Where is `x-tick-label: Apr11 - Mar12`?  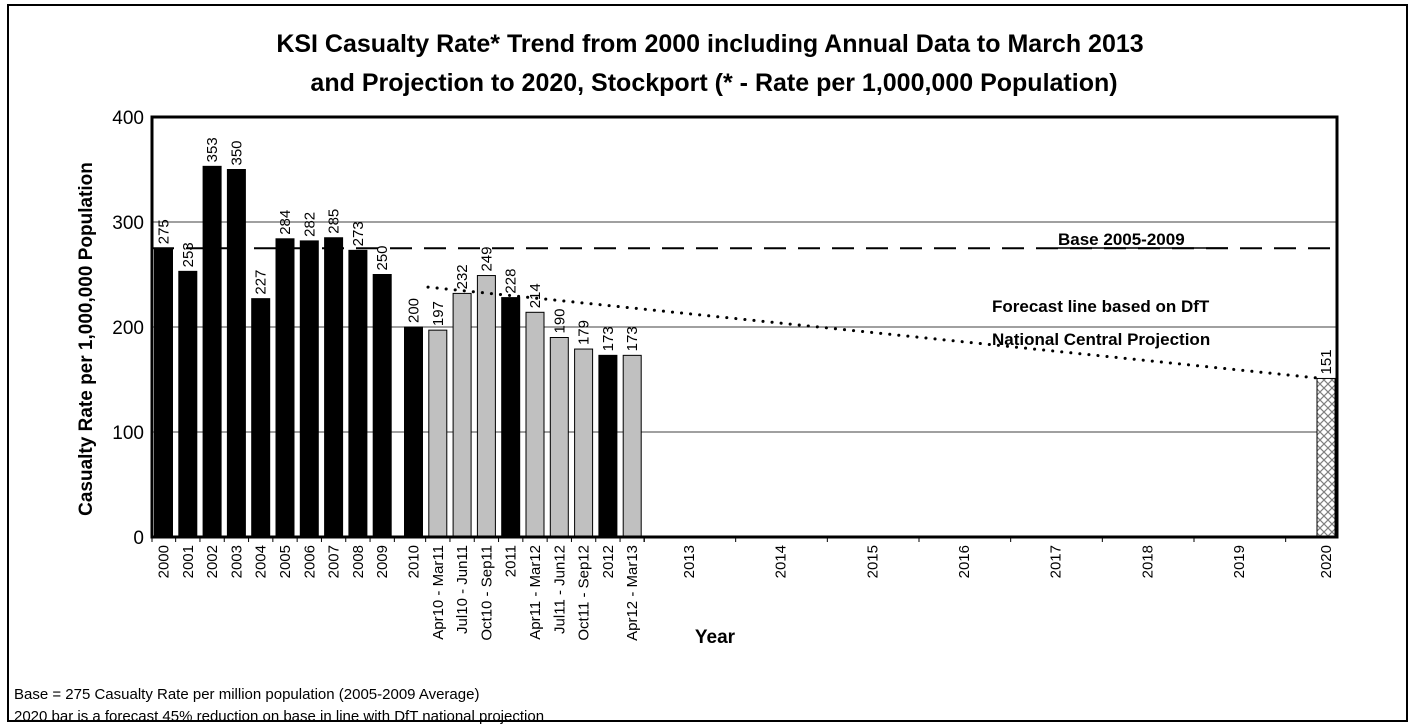
x-tick-label: Apr11 - Mar12 is located at coordinates (535, 592).